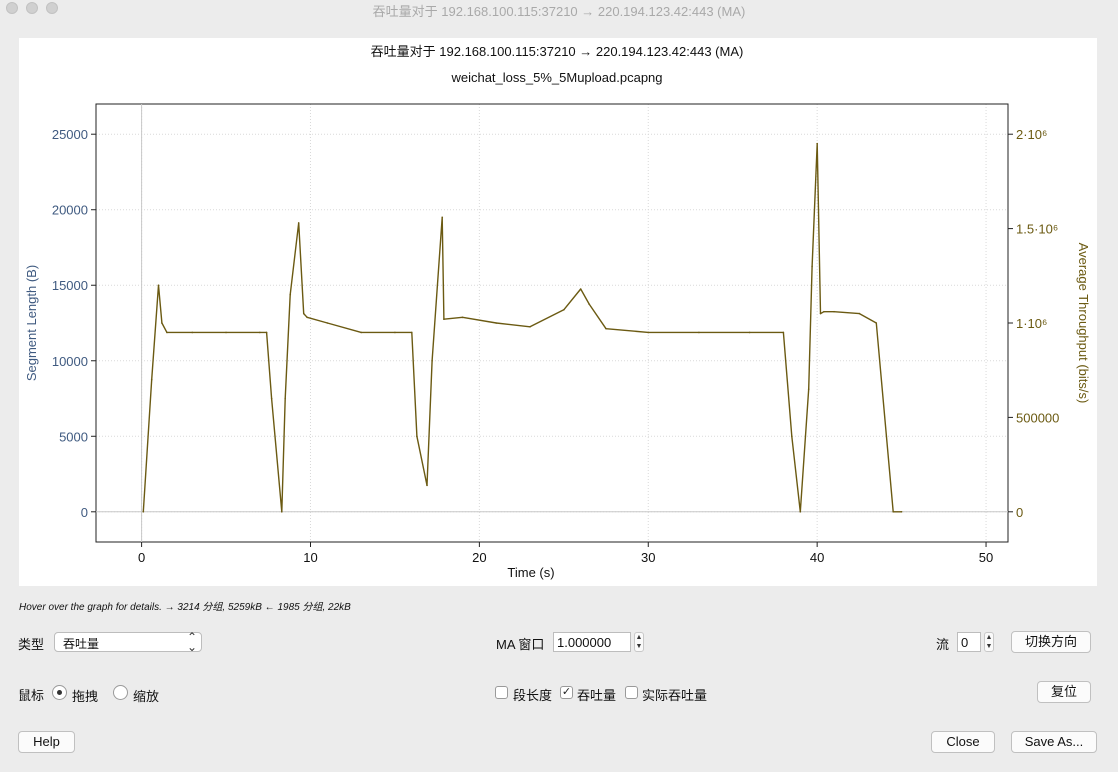  I want to click on zoom-label: 缩放, so click(146, 696).